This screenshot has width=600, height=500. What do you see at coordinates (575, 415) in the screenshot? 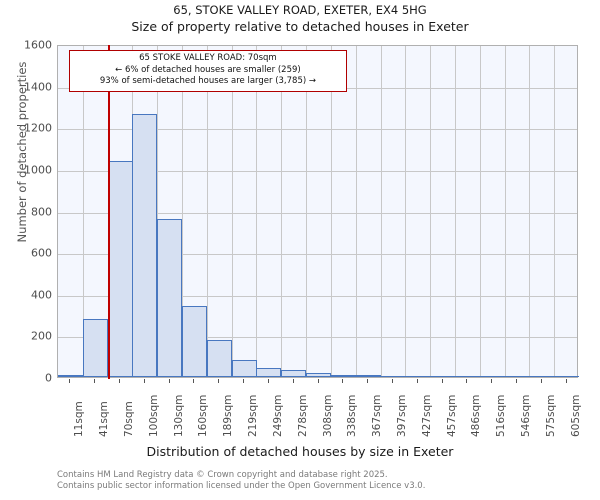
I see `x-tick-label: 605sqm` at bounding box center [575, 415].